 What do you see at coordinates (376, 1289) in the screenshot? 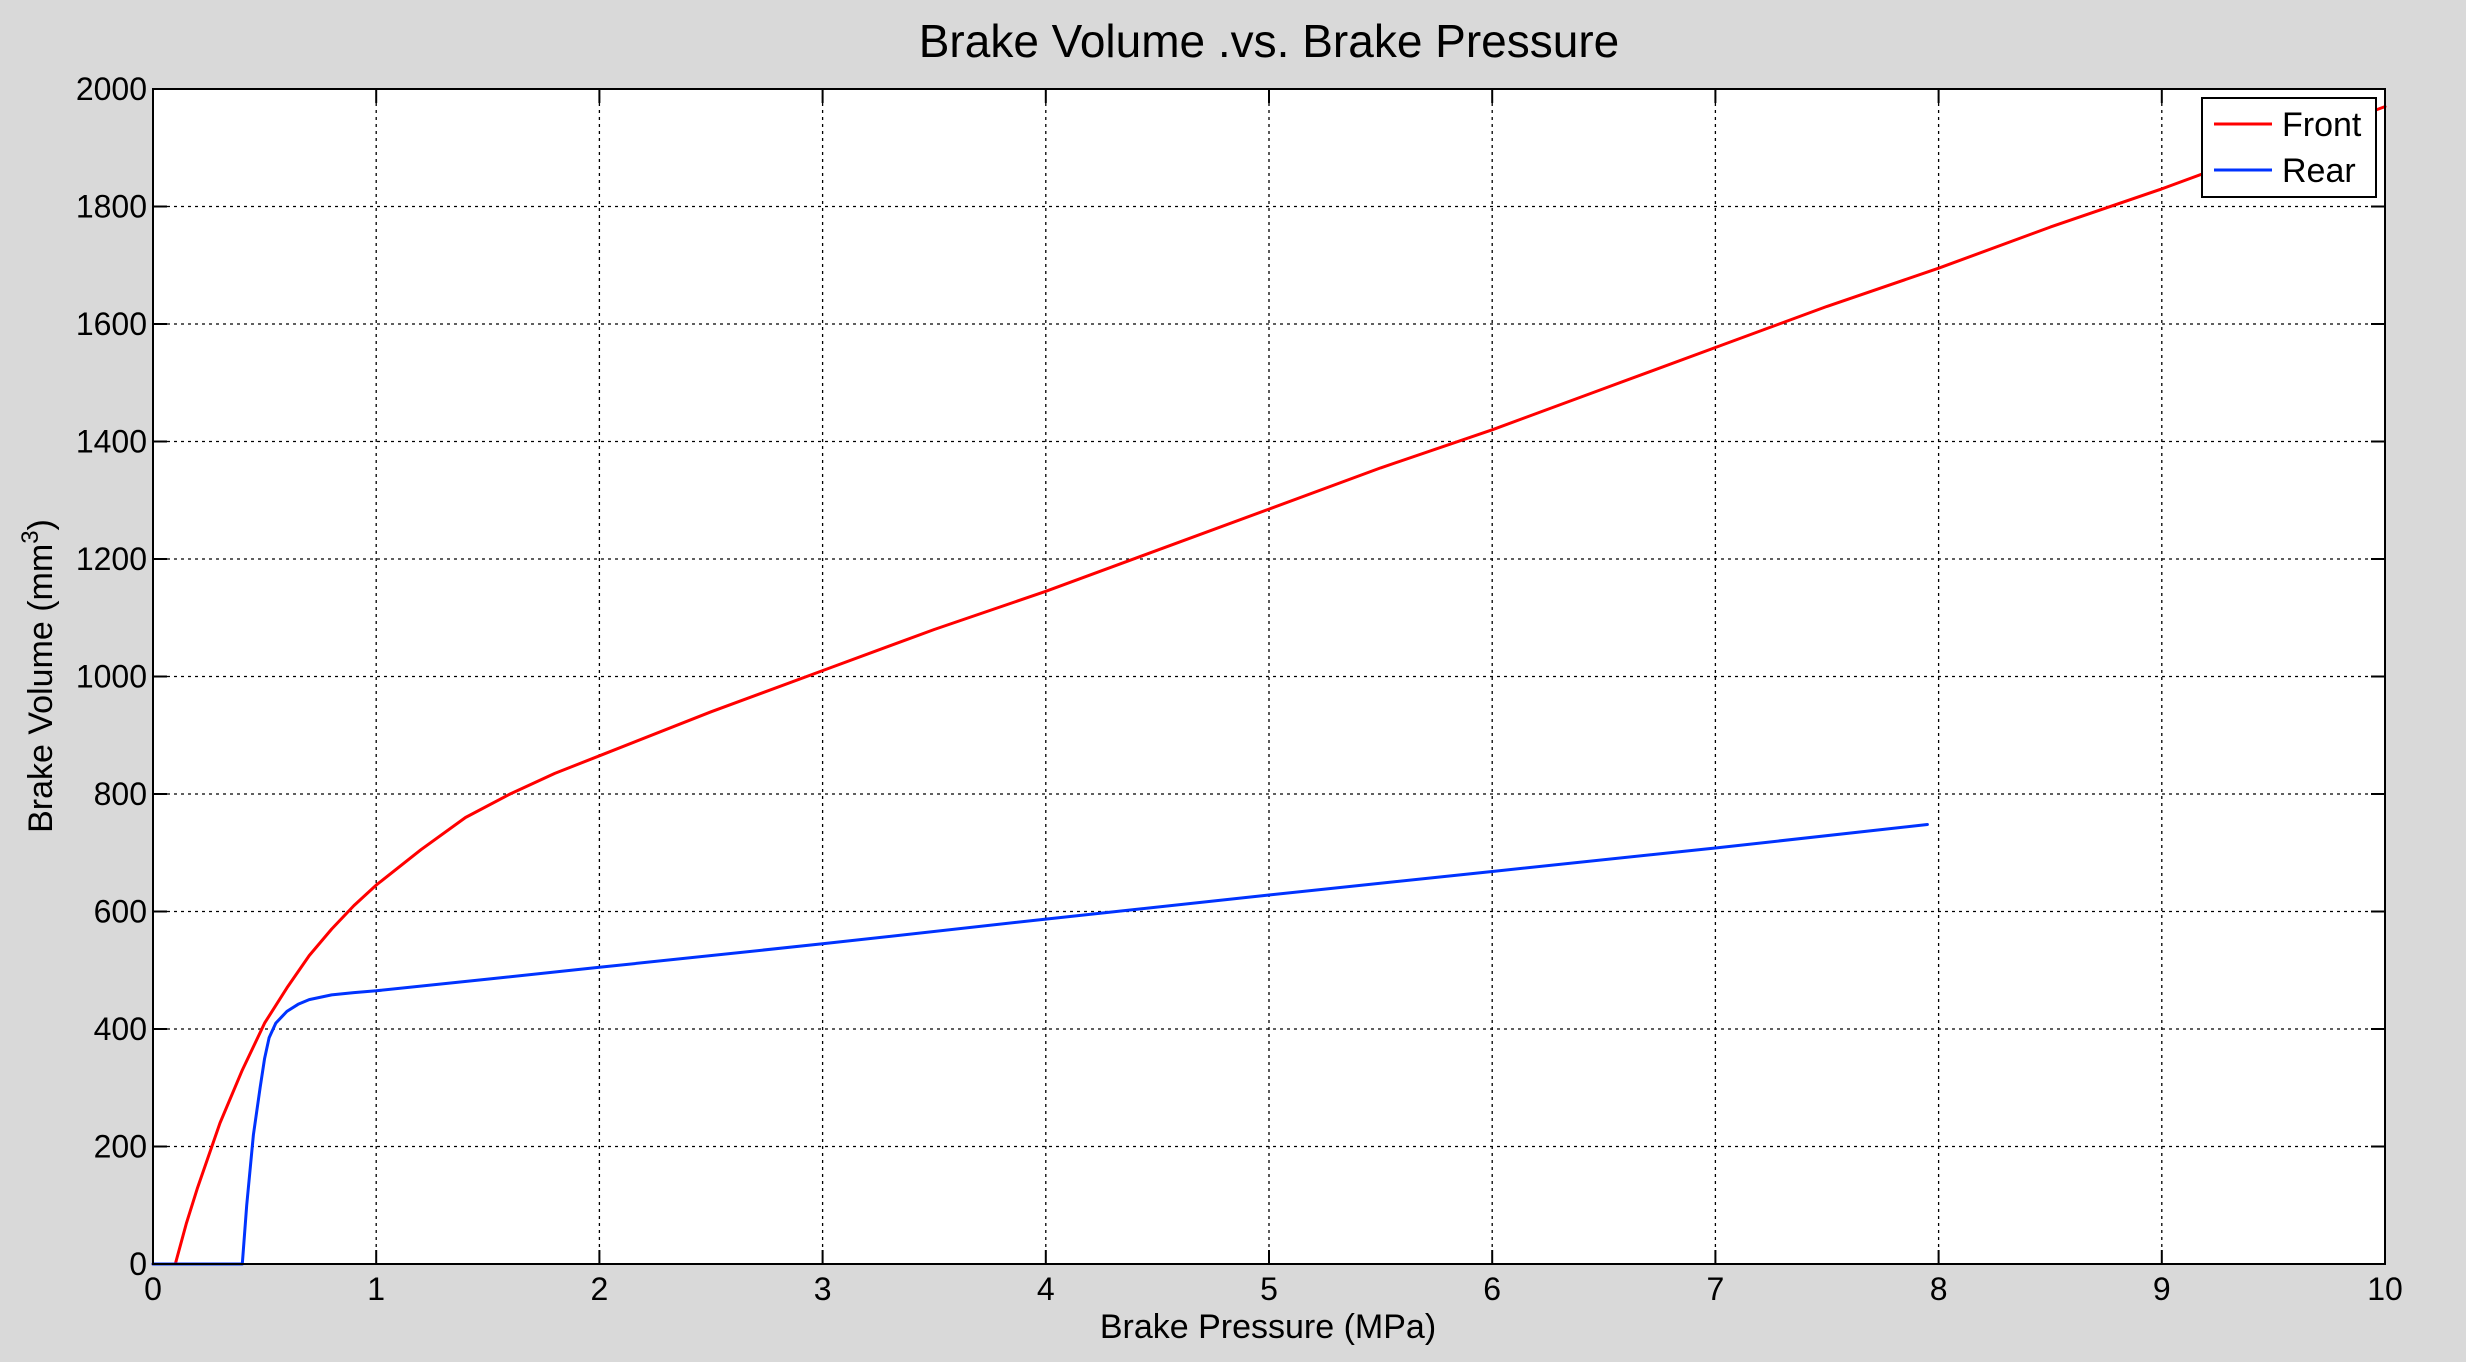
I see `x-tick-label: 1` at bounding box center [376, 1289].